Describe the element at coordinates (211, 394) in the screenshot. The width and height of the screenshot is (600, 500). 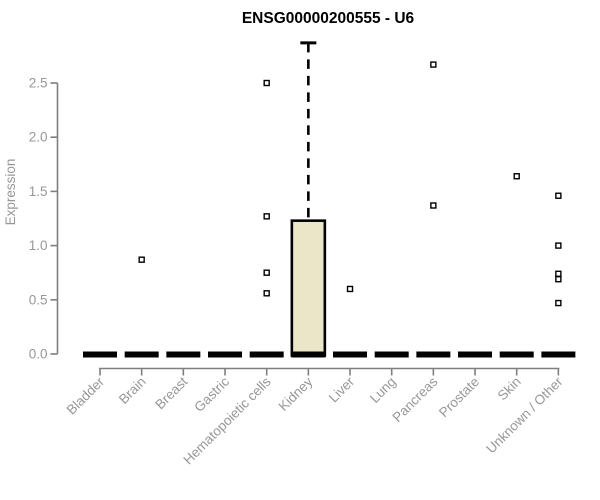
I see `x-tick-label: Gastric` at that location.